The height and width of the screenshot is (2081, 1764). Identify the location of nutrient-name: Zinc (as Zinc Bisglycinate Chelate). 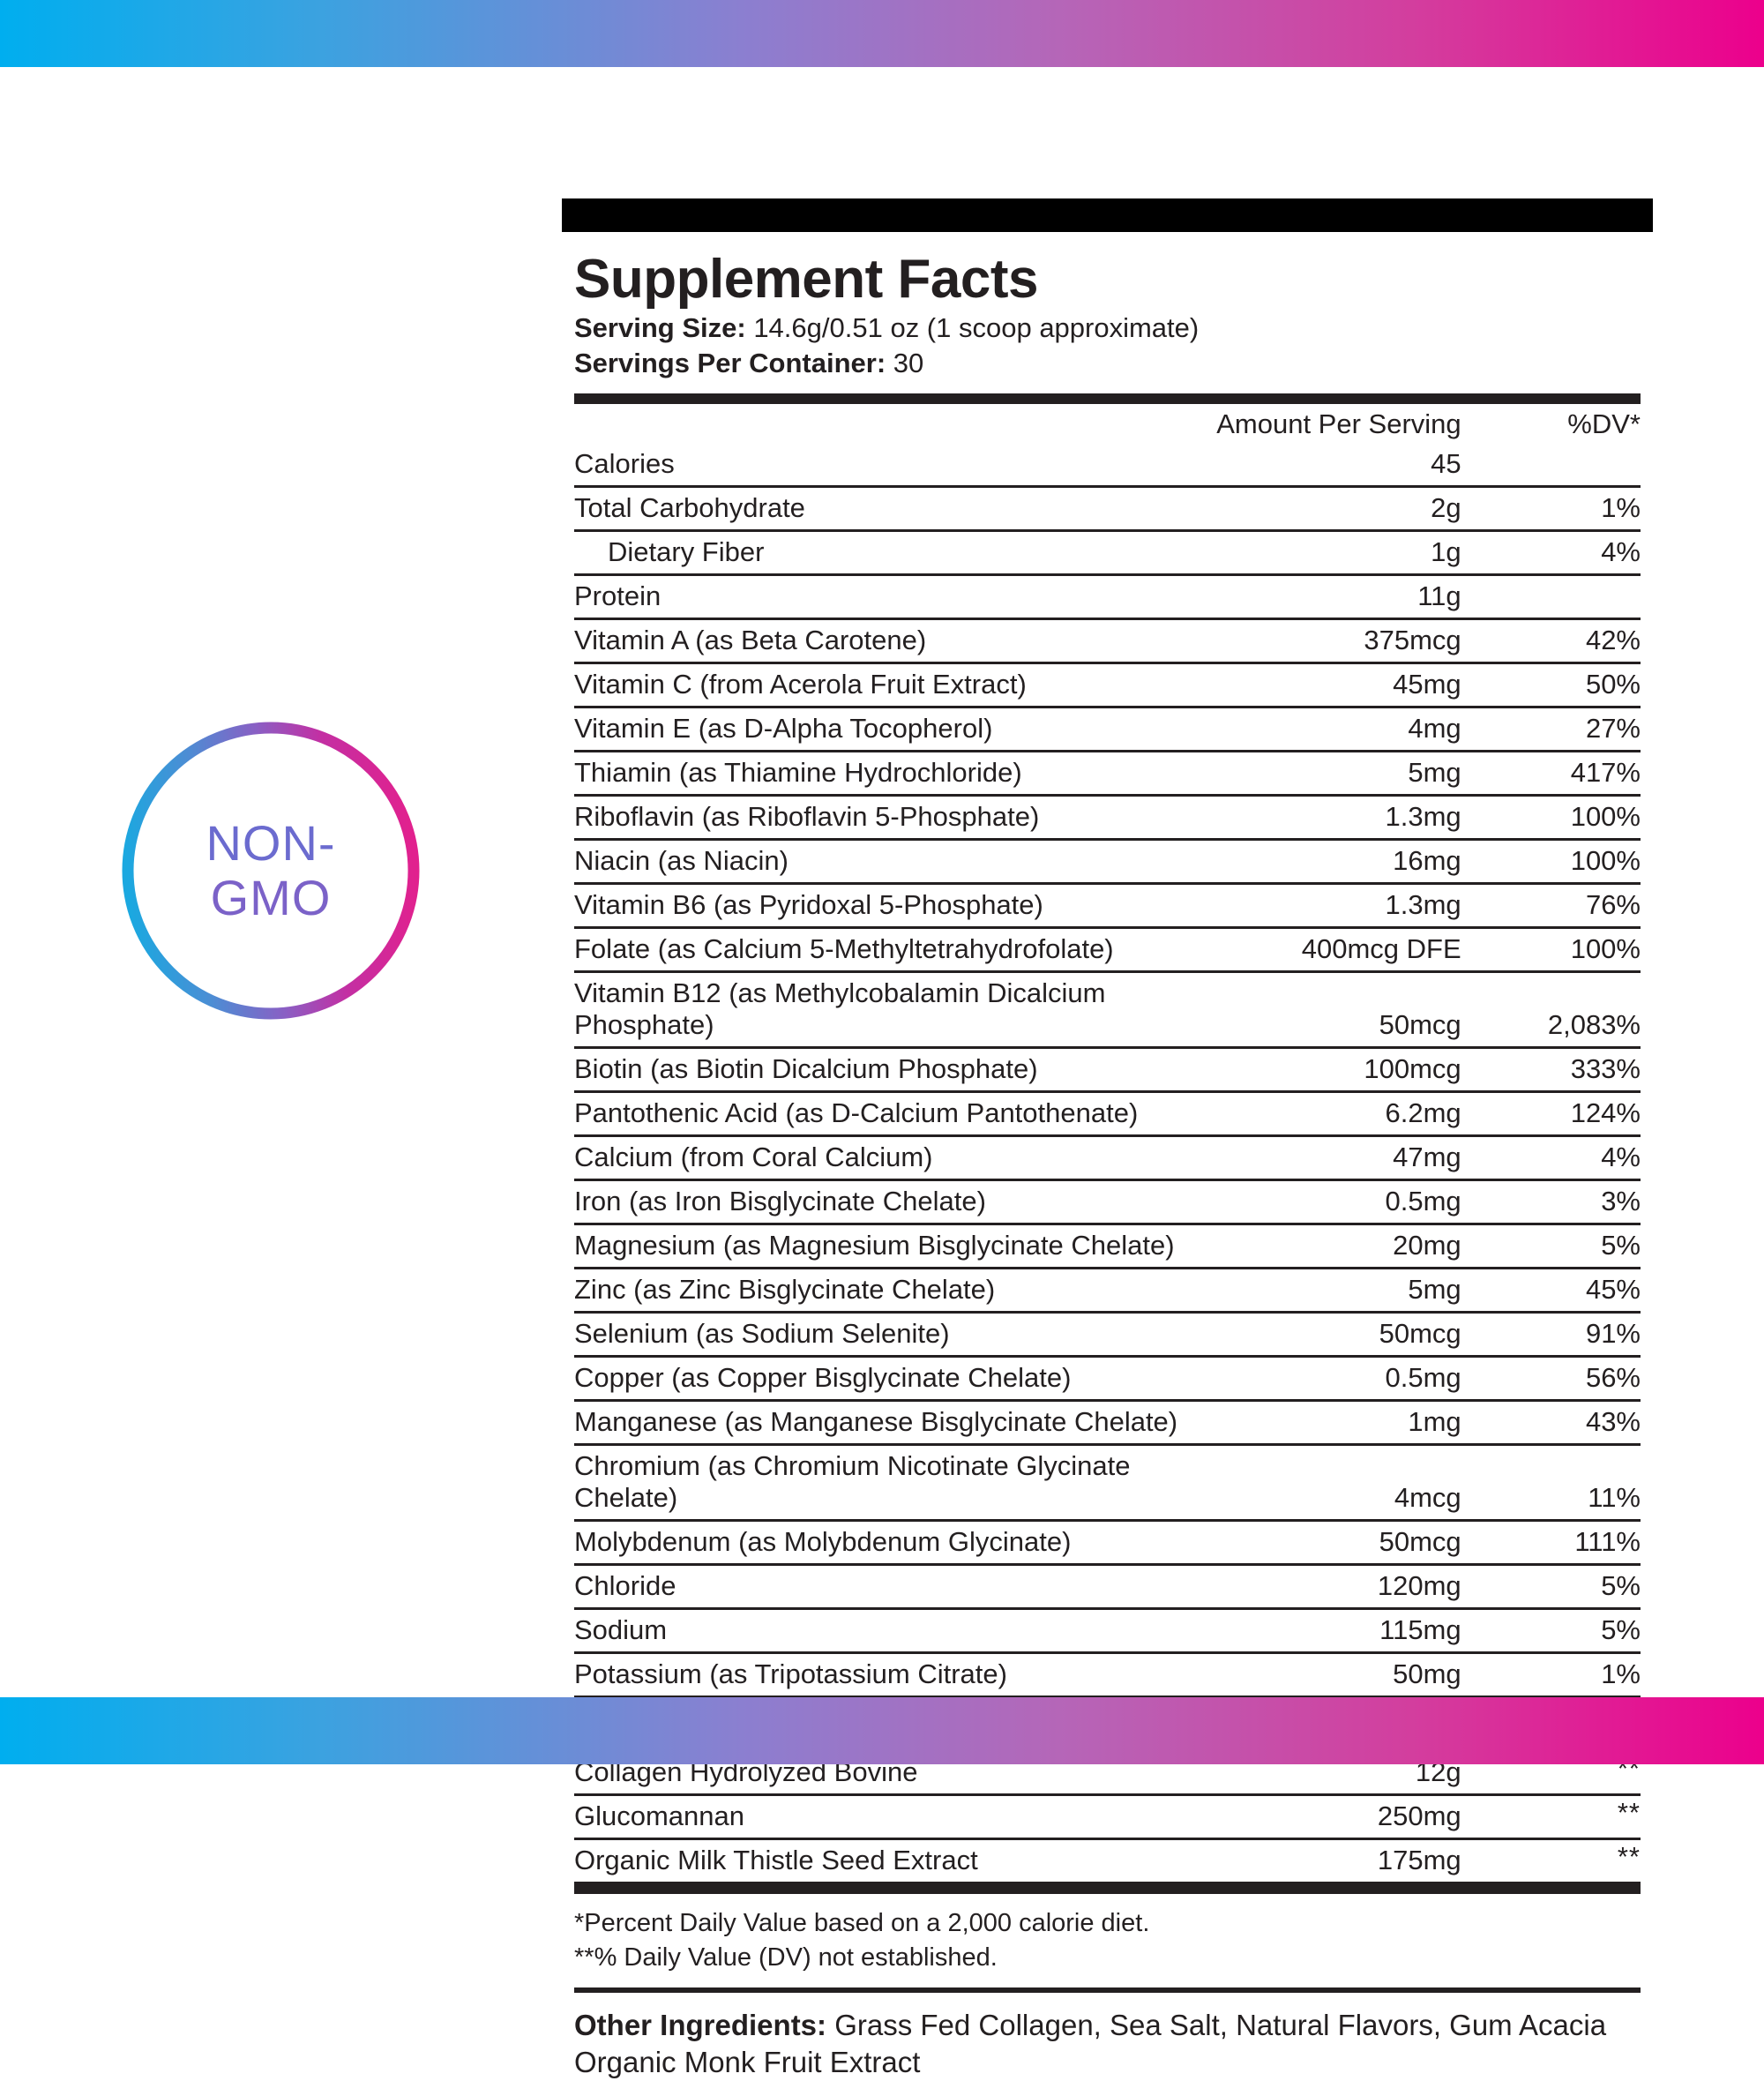
(883, 1291).